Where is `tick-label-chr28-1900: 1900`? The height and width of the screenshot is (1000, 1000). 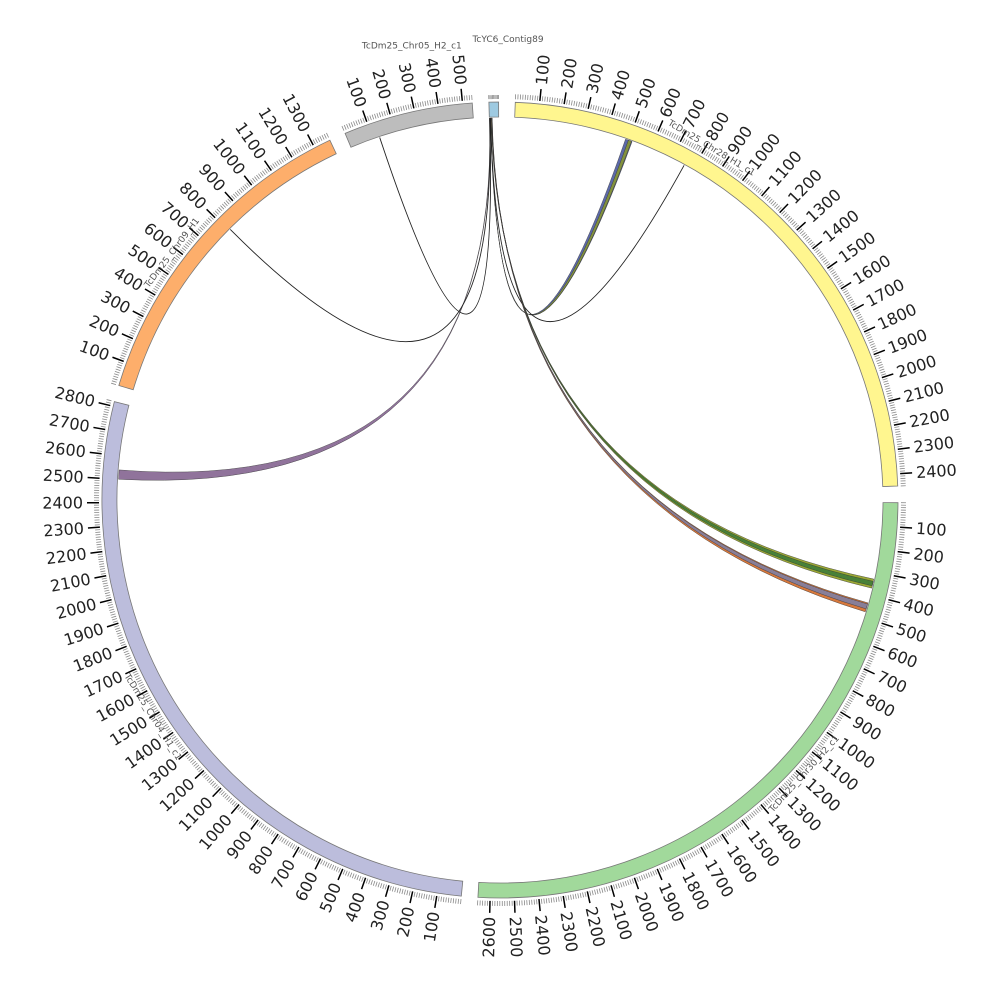
tick-label-chr28-1900: 1900 is located at coordinates (907, 341).